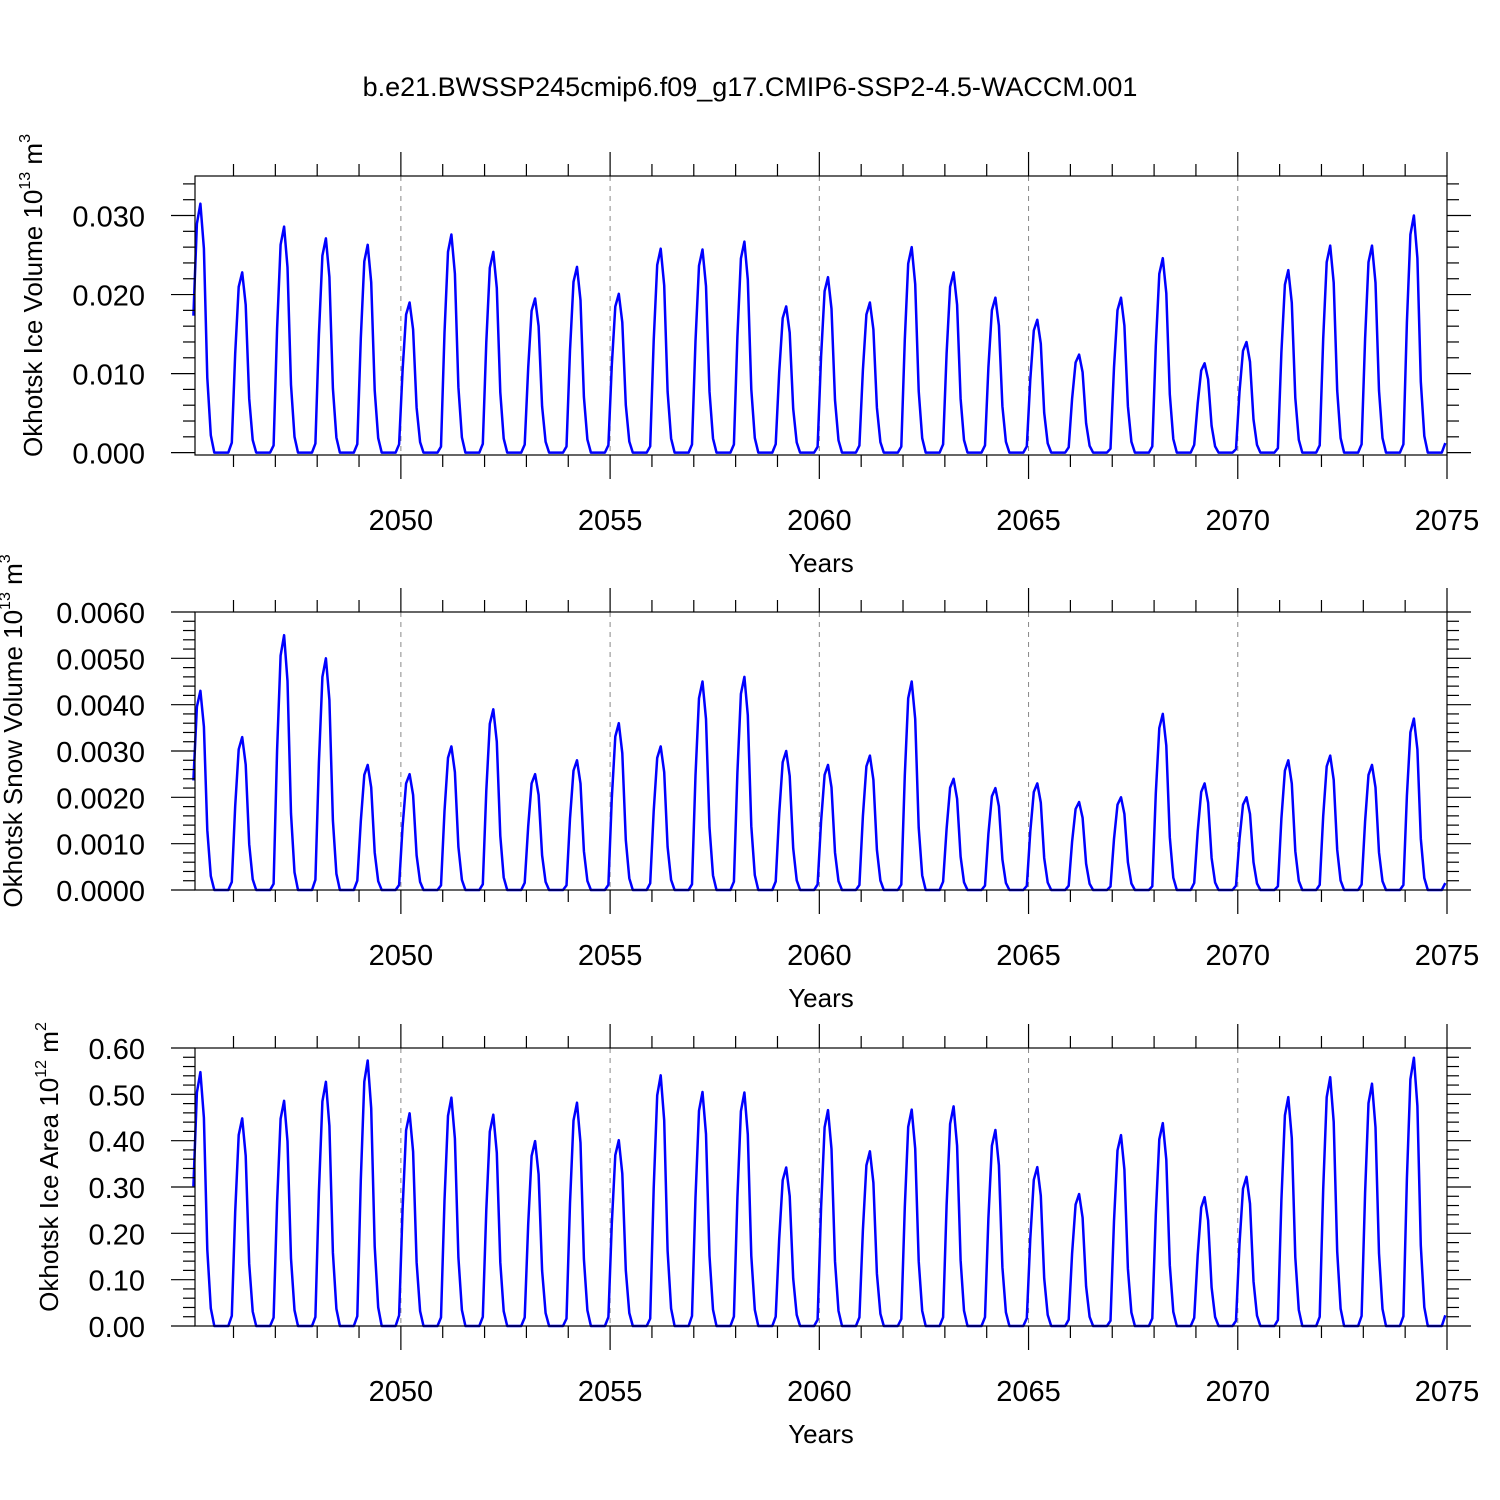  Describe the element at coordinates (117, 1282) in the screenshot. I see `y-tick-label: 0.10` at that location.